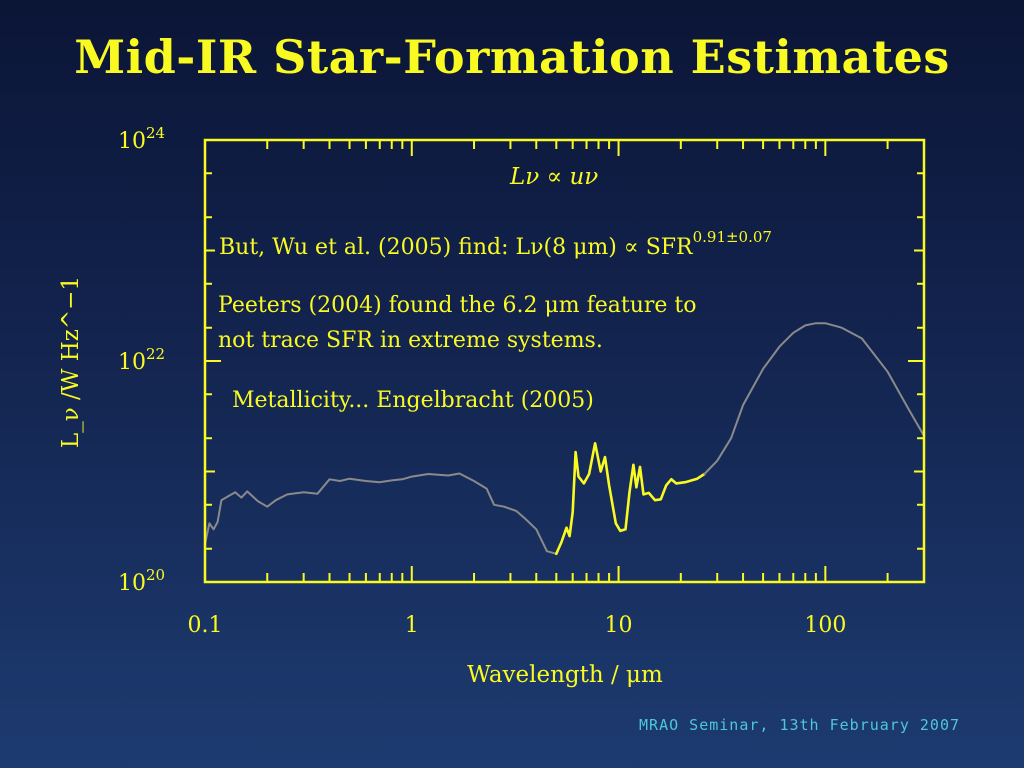  Describe the element at coordinates (565, 675) in the screenshot. I see `x-axis-label: Wavelength / μm` at that location.